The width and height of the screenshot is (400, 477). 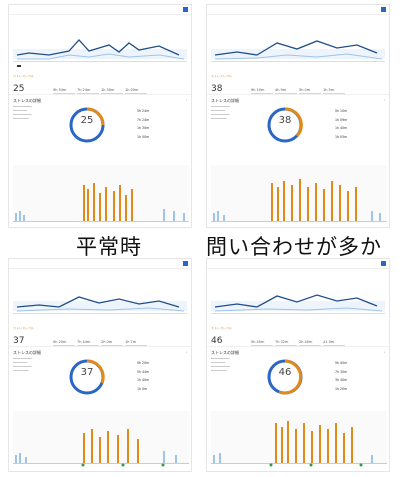 What do you see at coordinates (285, 120) in the screenshot?
I see `donut-score: 38` at bounding box center [285, 120].